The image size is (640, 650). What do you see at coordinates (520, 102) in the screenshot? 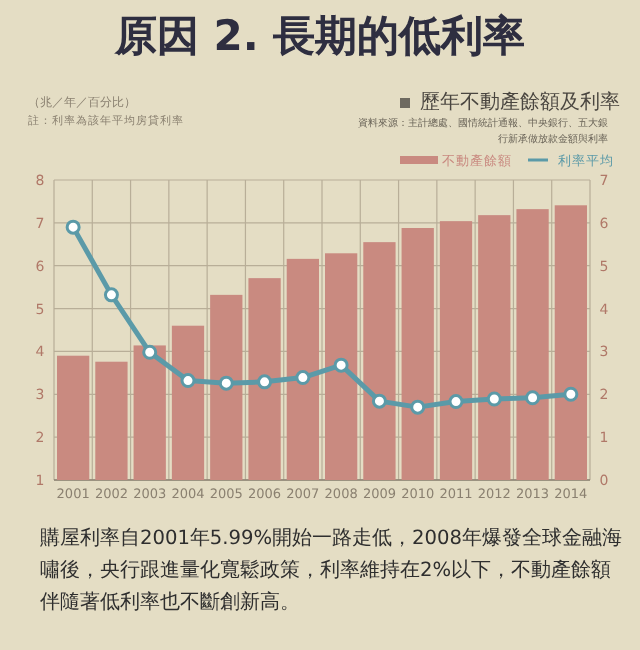
I see `chart-subtitle: 歷年不動產餘額及利率` at bounding box center [520, 102].